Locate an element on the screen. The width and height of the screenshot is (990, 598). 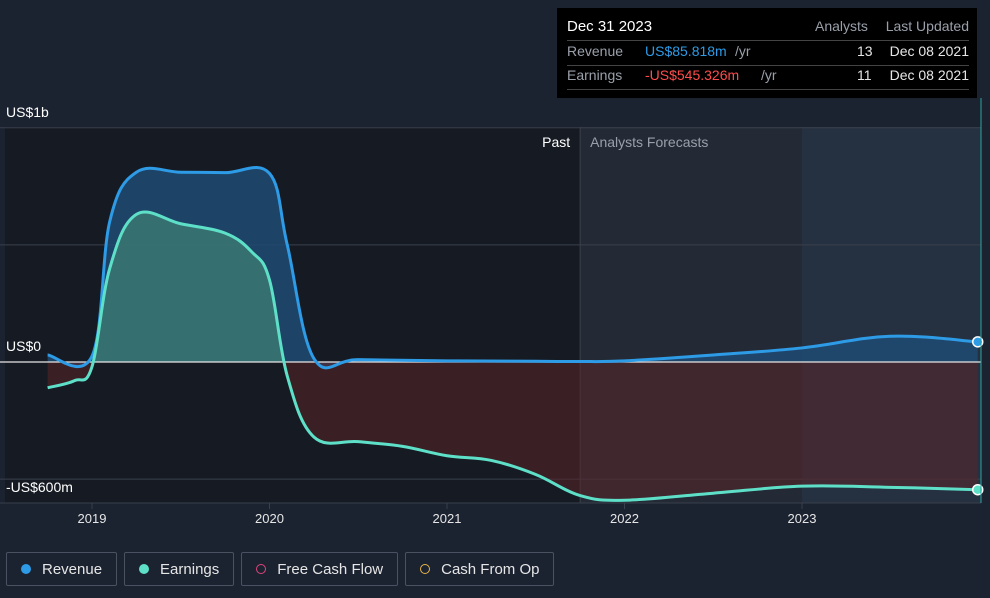
legend-item-revenue: Revenue is located at coordinates (62, 569).